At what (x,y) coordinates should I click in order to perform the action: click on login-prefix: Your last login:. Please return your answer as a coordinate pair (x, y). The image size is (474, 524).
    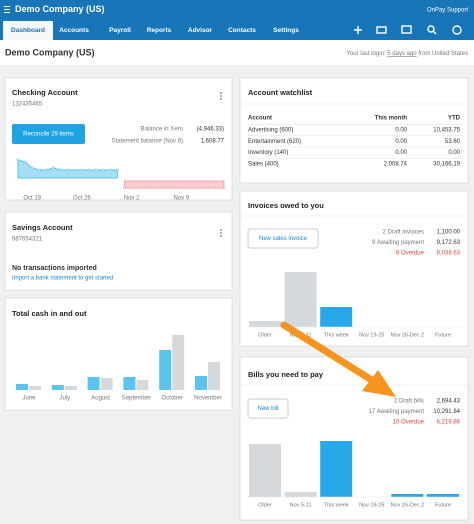
    Looking at the image, I should click on (365, 54).